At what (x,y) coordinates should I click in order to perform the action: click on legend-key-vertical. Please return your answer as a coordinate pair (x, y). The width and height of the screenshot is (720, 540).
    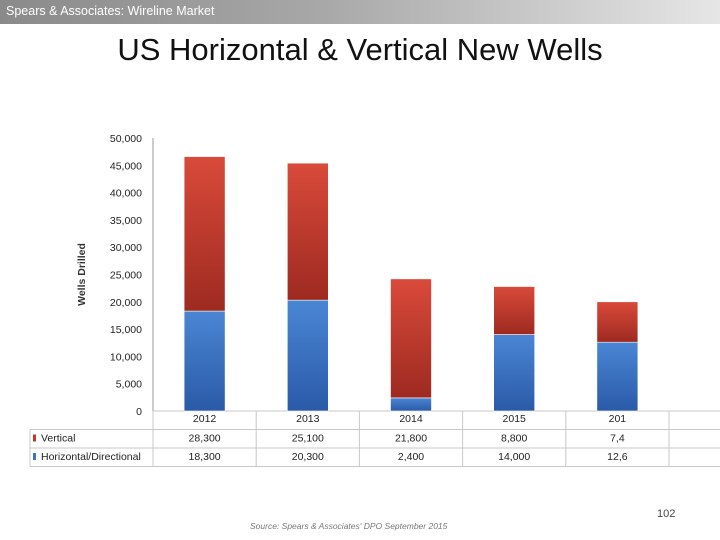
    Looking at the image, I should click on (34, 438).